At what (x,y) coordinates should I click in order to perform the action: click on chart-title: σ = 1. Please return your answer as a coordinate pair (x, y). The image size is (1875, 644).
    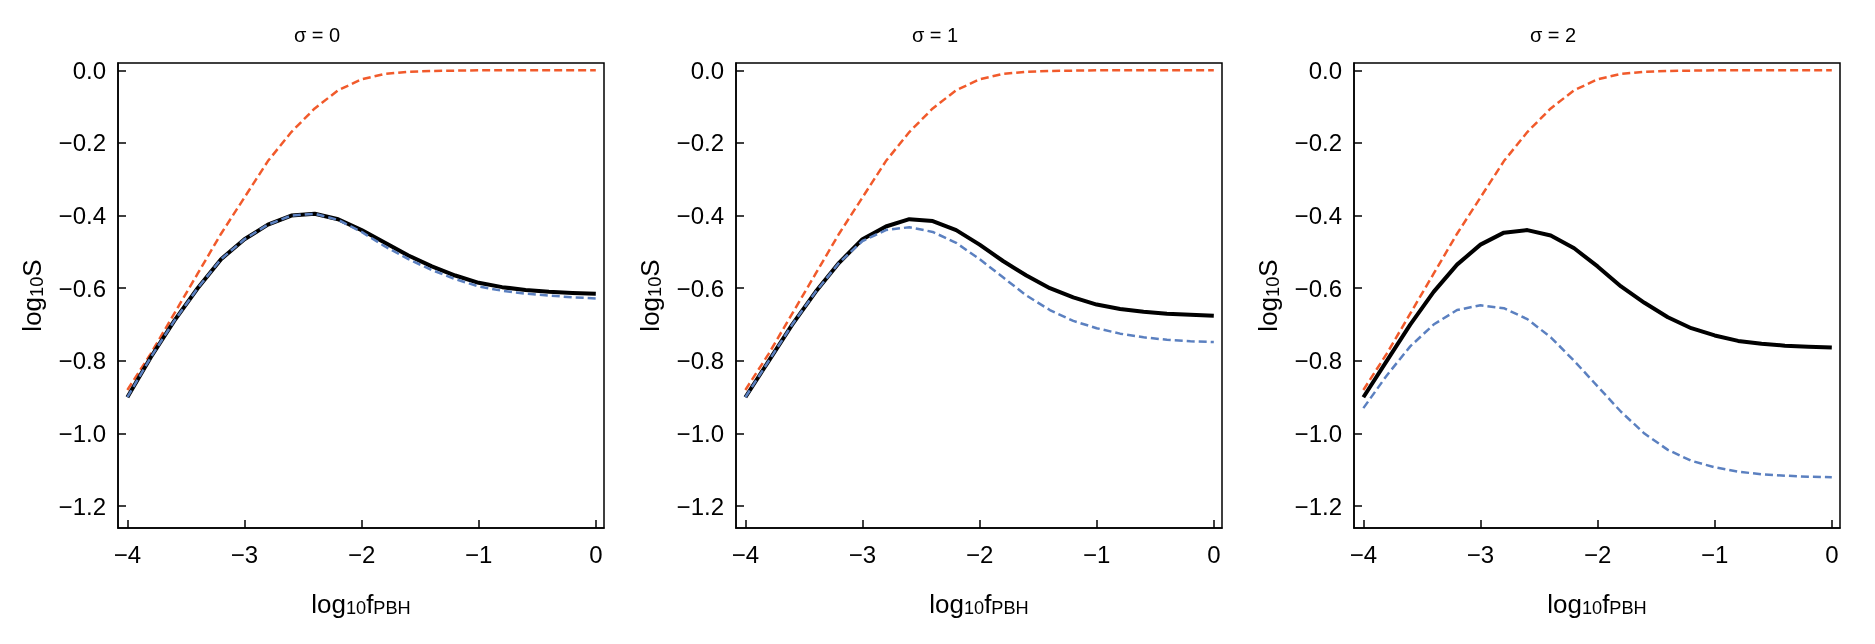
    Looking at the image, I should click on (935, 35).